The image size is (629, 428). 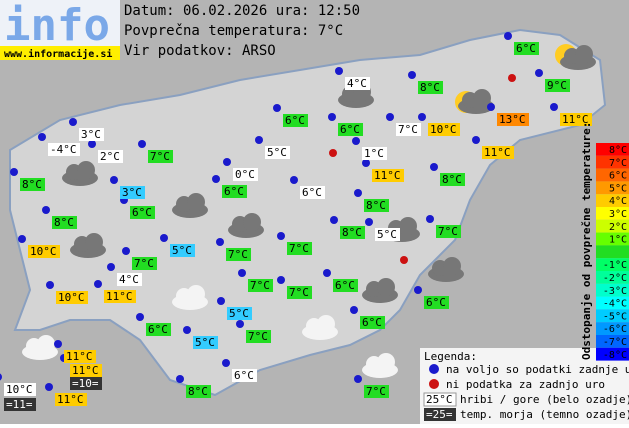 I want to click on scale-label: -1°C, so click(x=615, y=265).